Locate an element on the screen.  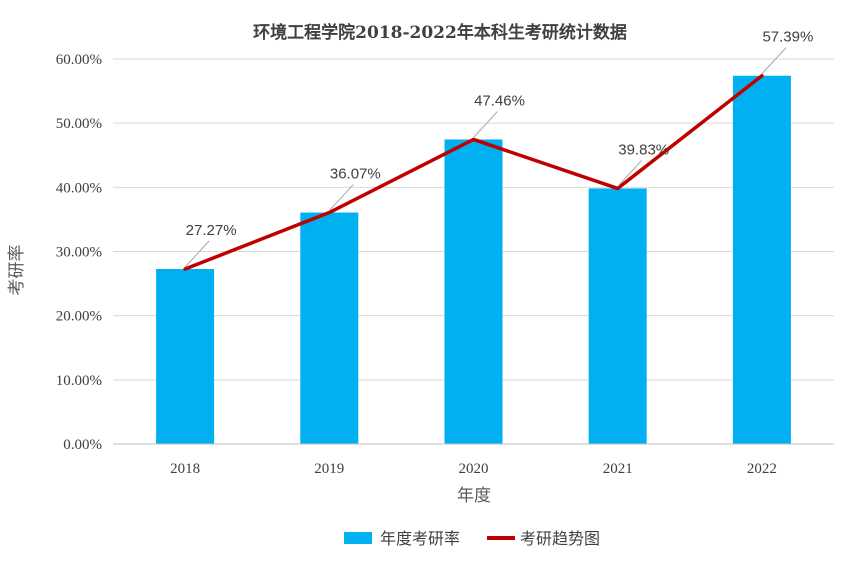
legend: 年度考研率 考研趋势图 is located at coordinates (472, 538).